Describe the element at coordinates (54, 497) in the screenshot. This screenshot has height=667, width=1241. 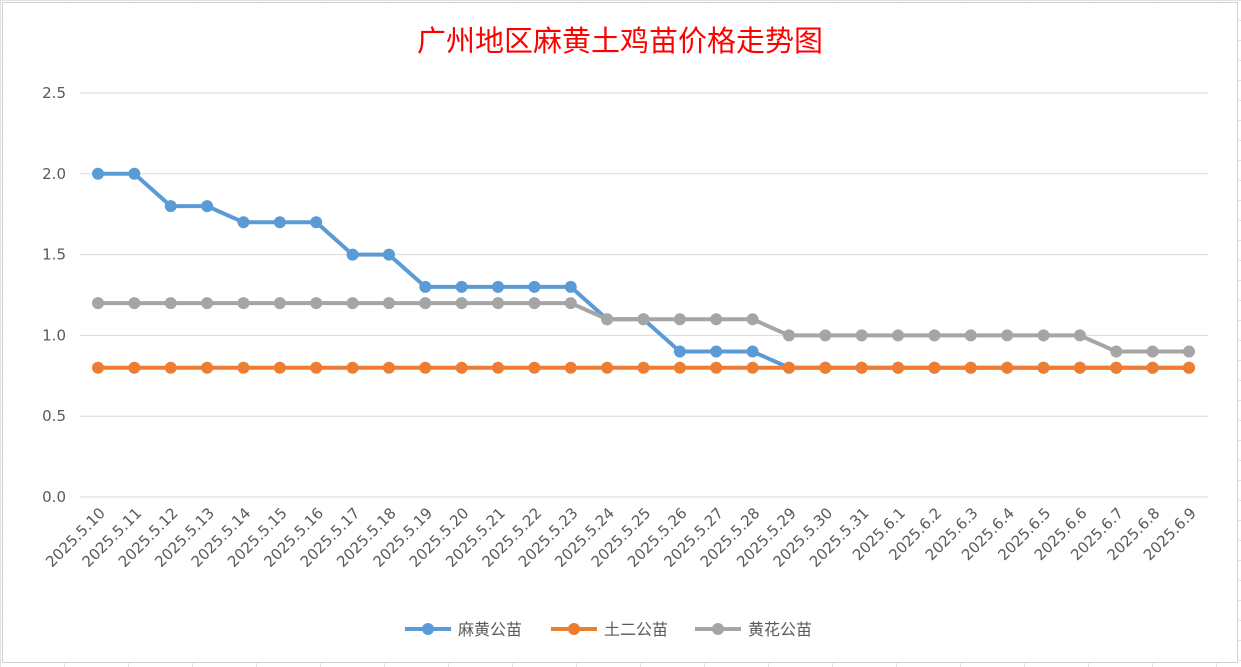
I see `y-tick-label: 0.0` at that location.